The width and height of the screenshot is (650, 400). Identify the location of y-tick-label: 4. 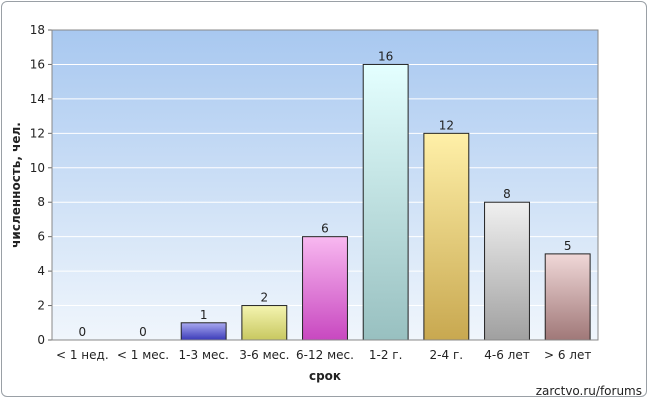
(41, 271).